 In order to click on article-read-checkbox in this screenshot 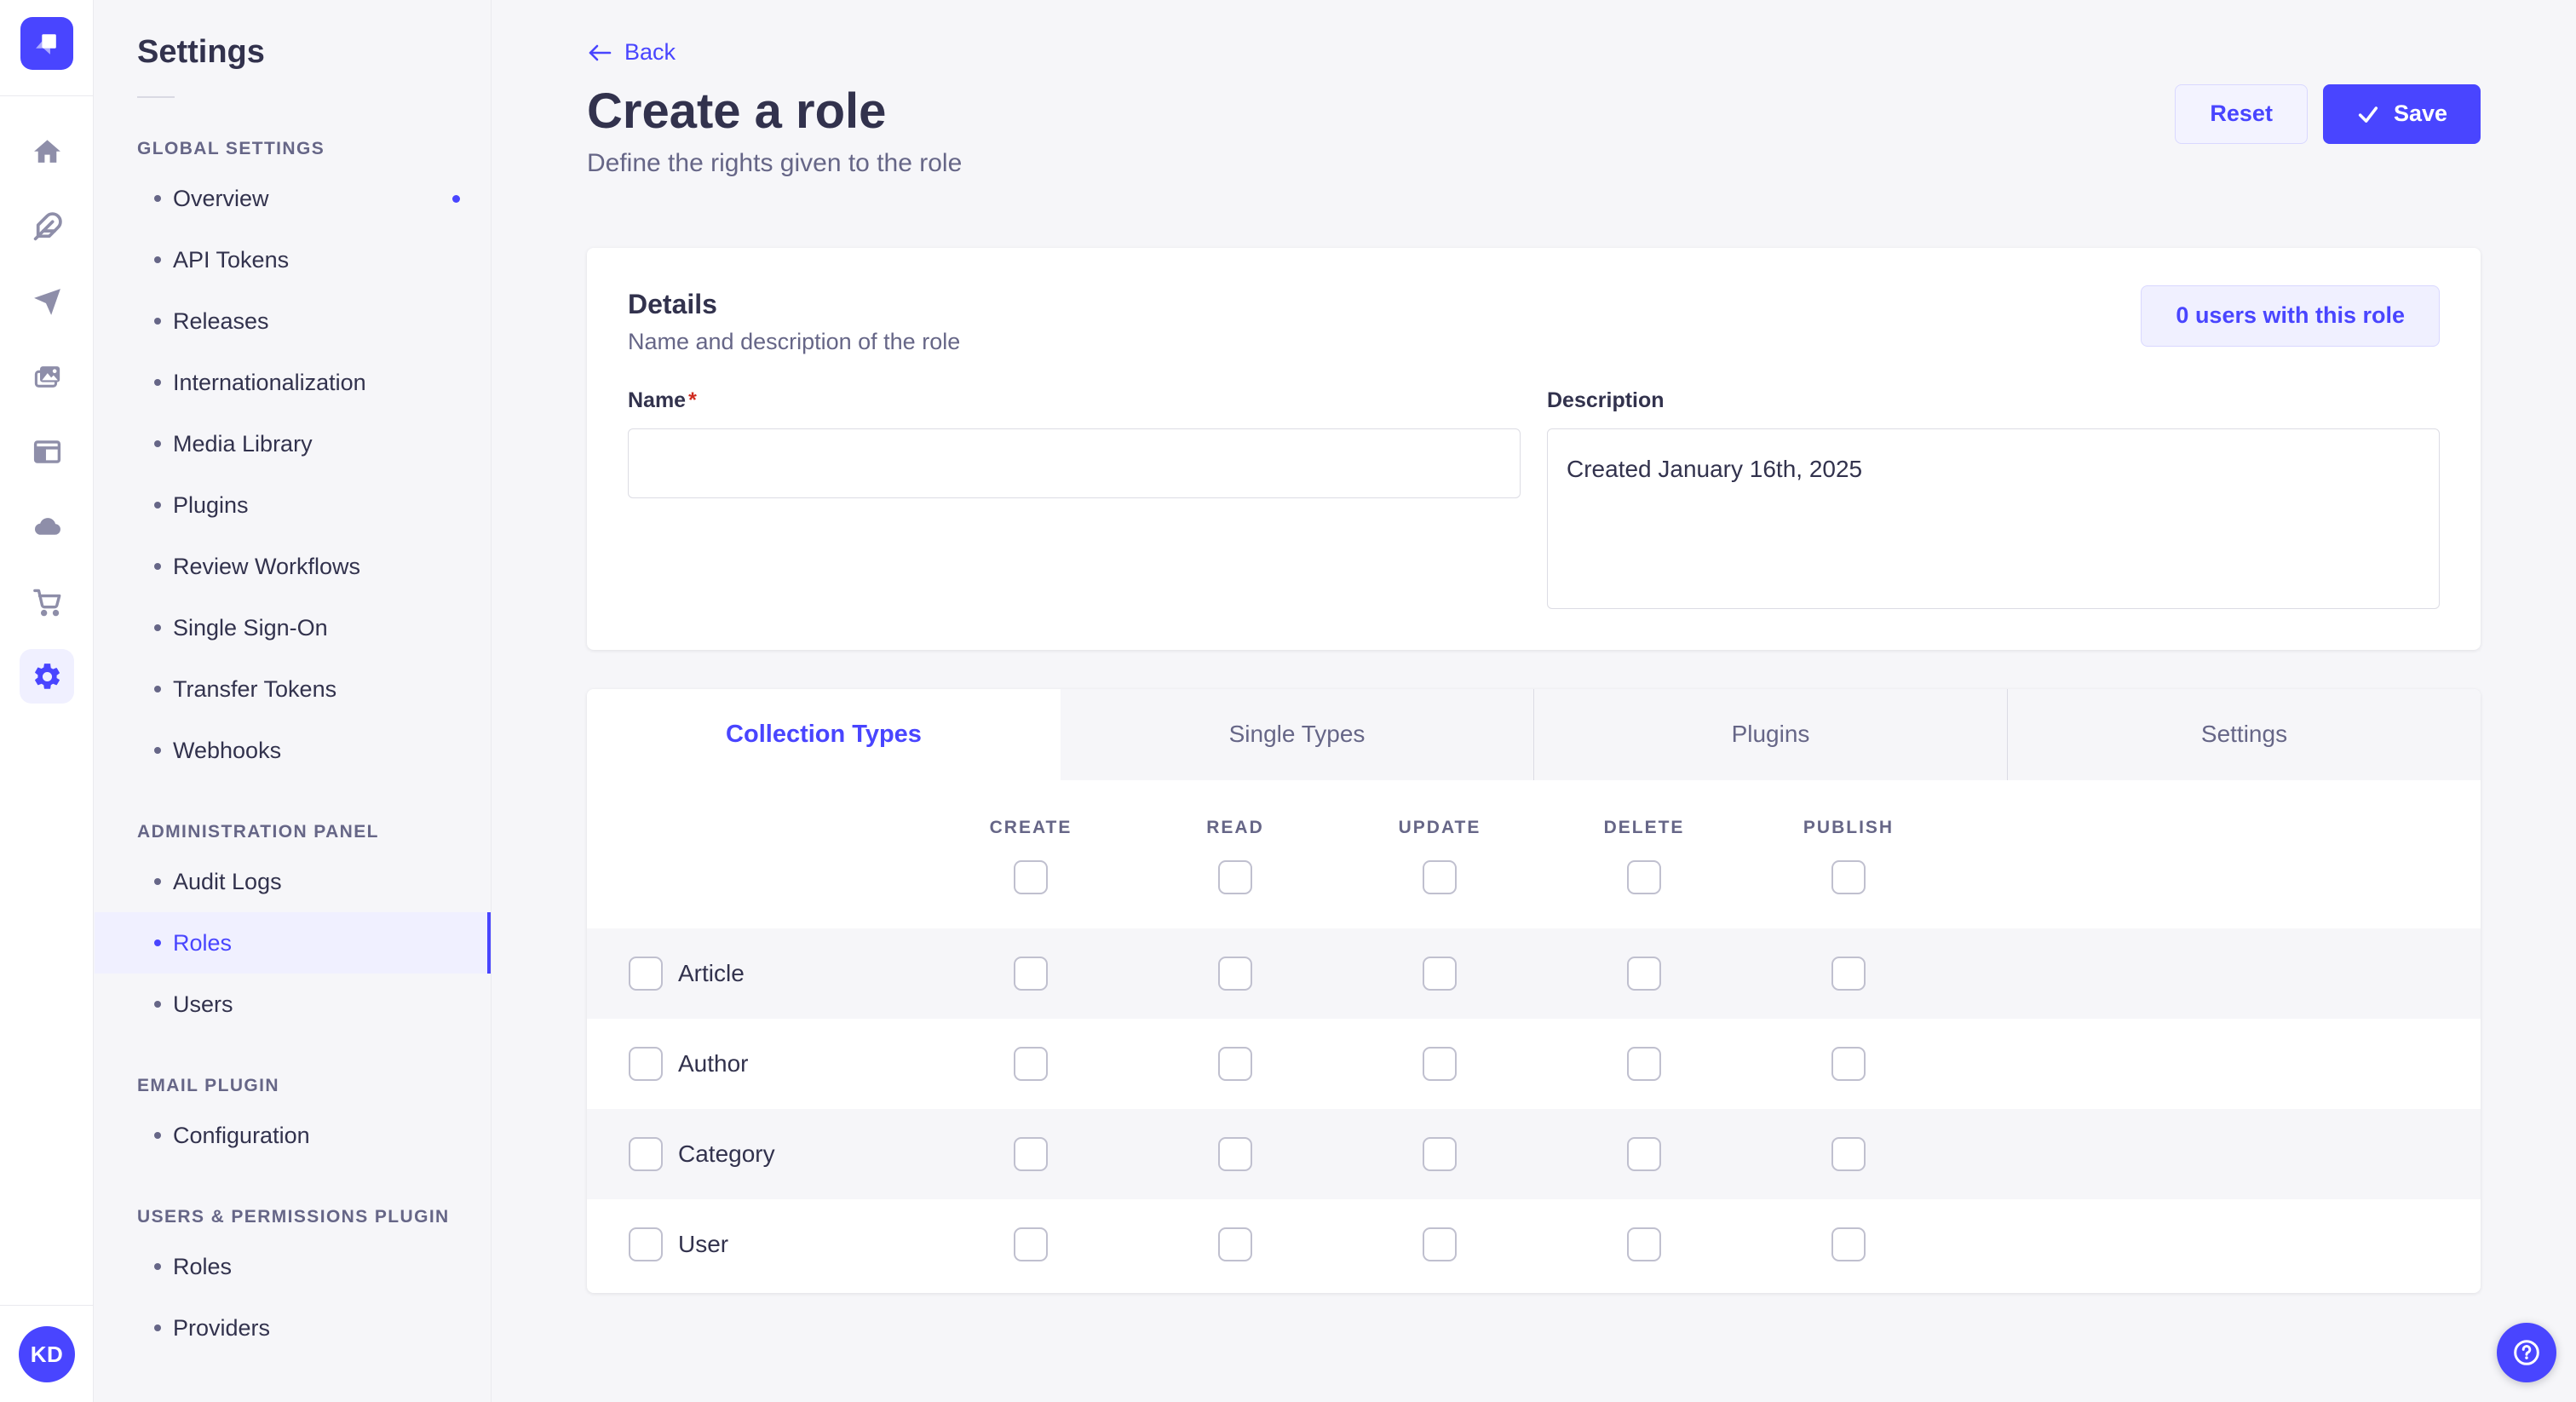, I will do `click(1235, 973)`.